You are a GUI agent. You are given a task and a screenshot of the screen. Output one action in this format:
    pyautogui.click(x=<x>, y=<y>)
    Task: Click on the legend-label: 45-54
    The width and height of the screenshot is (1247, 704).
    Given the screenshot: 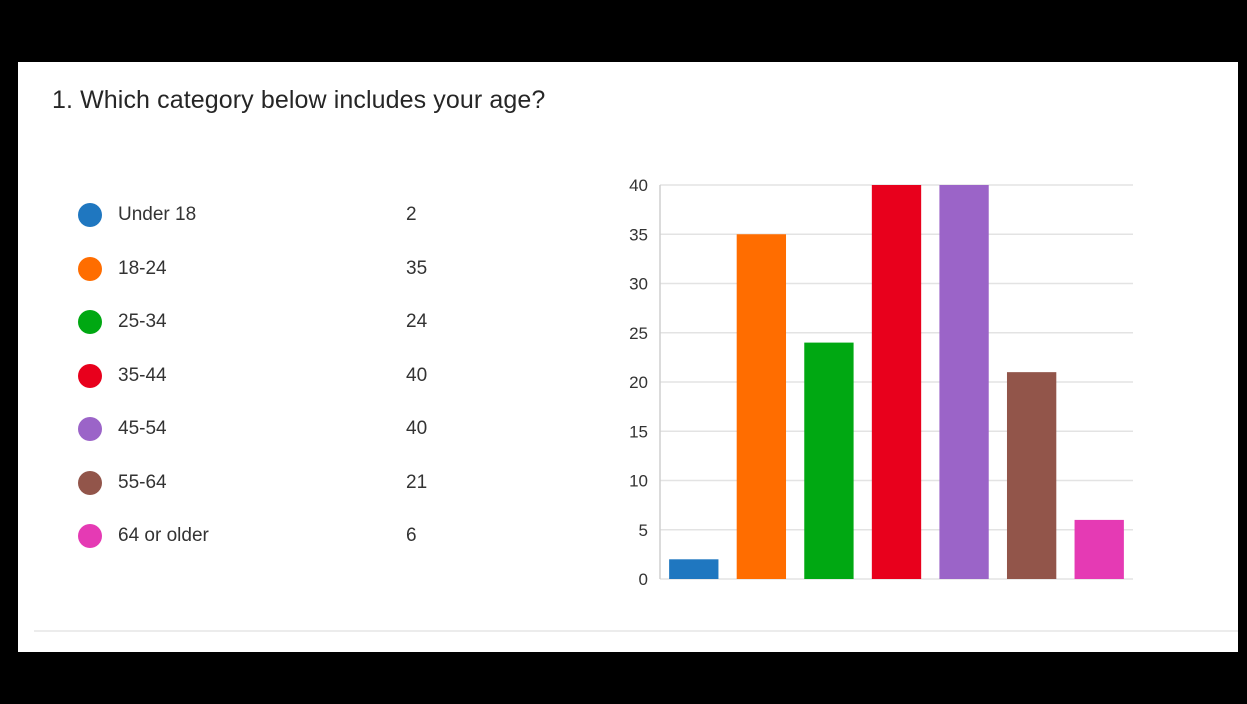 What is the action you would take?
    pyautogui.click(x=142, y=428)
    